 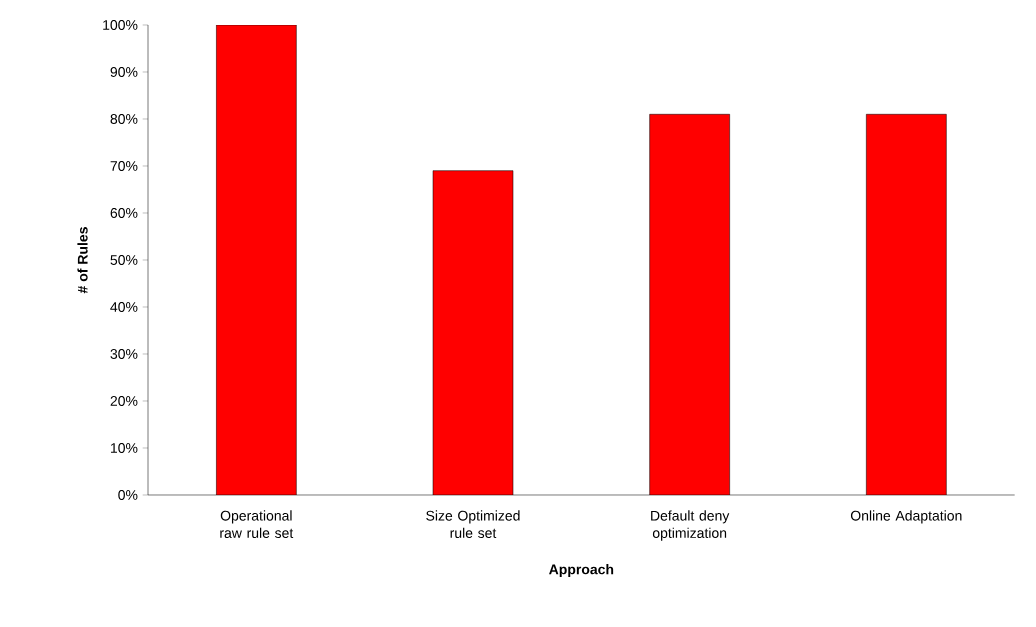 What do you see at coordinates (124, 448) in the screenshot?
I see `y-tick-label: 10%` at bounding box center [124, 448].